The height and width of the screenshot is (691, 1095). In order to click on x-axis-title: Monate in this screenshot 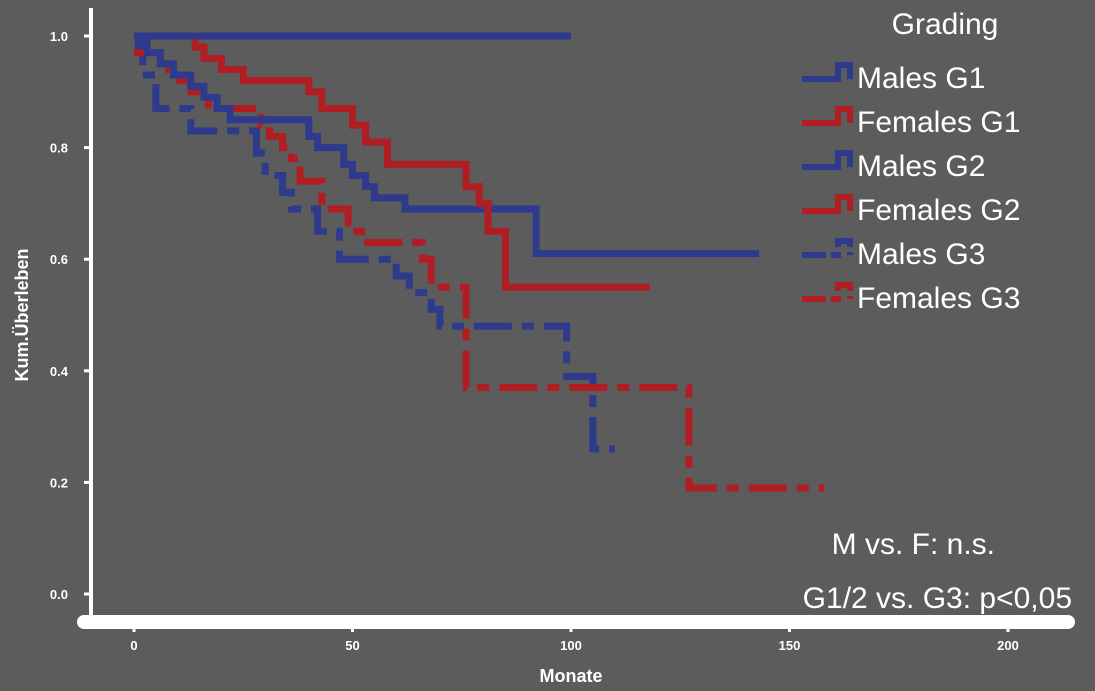, I will do `click(571, 676)`.